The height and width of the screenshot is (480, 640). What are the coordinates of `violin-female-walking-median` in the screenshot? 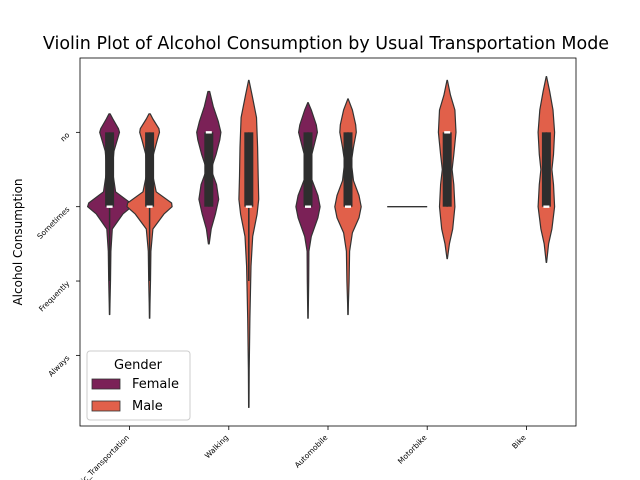 It's located at (208, 132).